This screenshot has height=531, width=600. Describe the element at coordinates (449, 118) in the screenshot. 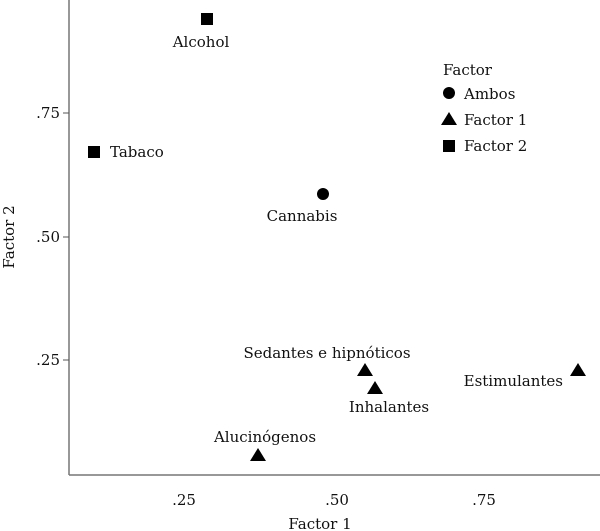

I see `triangle-legend-icon` at that location.